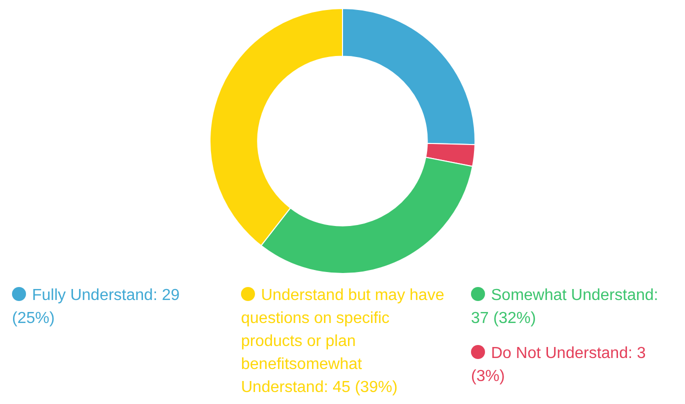 The height and width of the screenshot is (404, 685). I want to click on legend-label: Do Not Understand, so click(559, 353).